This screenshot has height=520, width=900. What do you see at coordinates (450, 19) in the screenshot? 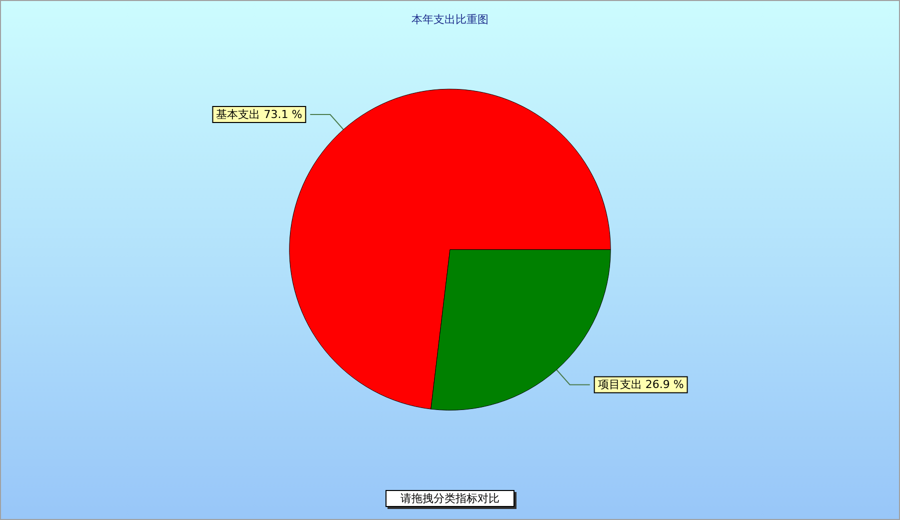
I see `chart-title: 本年支出比重图` at bounding box center [450, 19].